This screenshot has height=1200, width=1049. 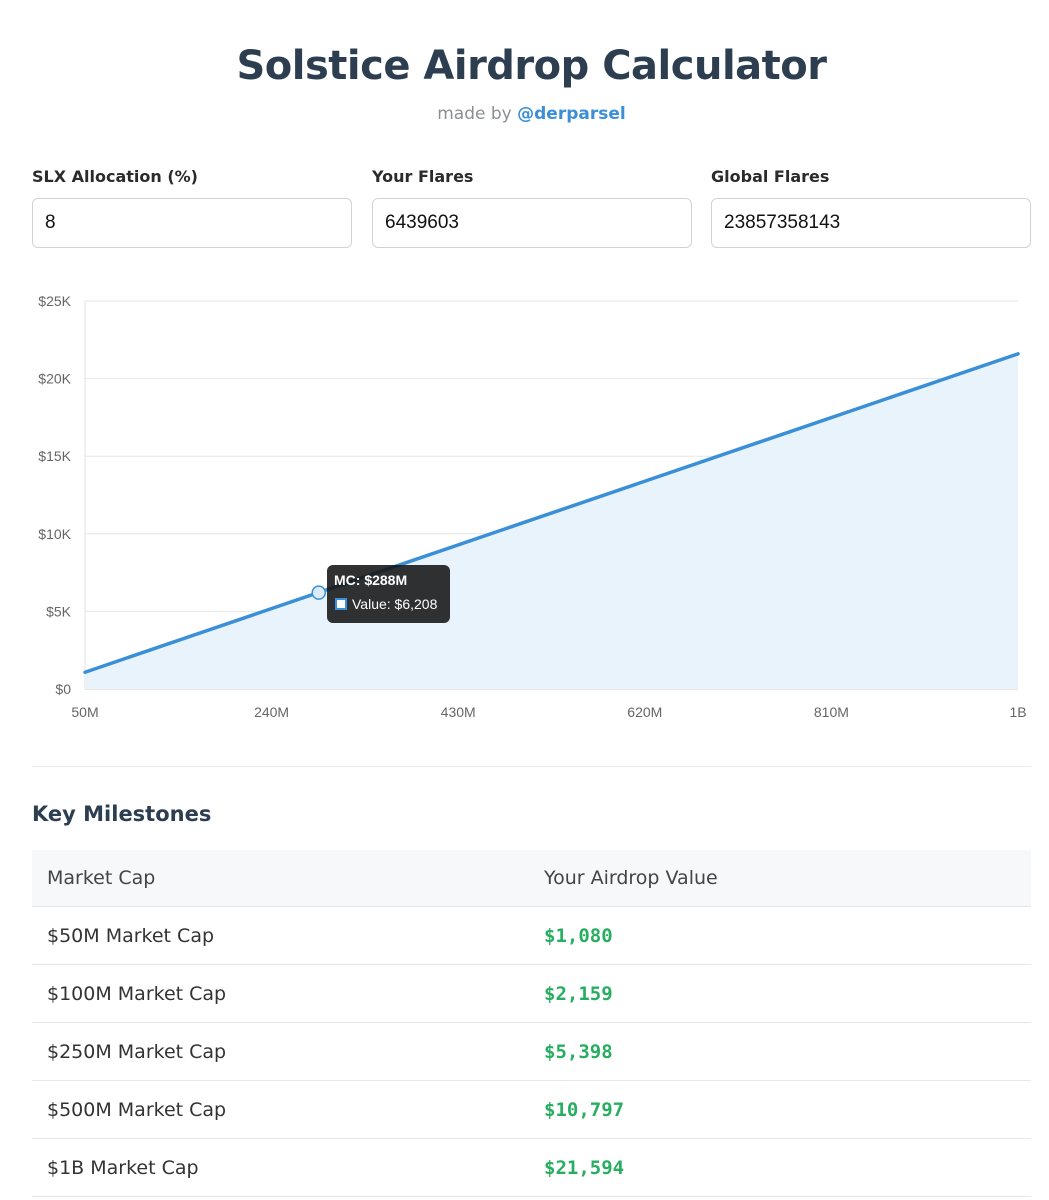 I want to click on your-flares-field-group: Your Flares, so click(x=532, y=207).